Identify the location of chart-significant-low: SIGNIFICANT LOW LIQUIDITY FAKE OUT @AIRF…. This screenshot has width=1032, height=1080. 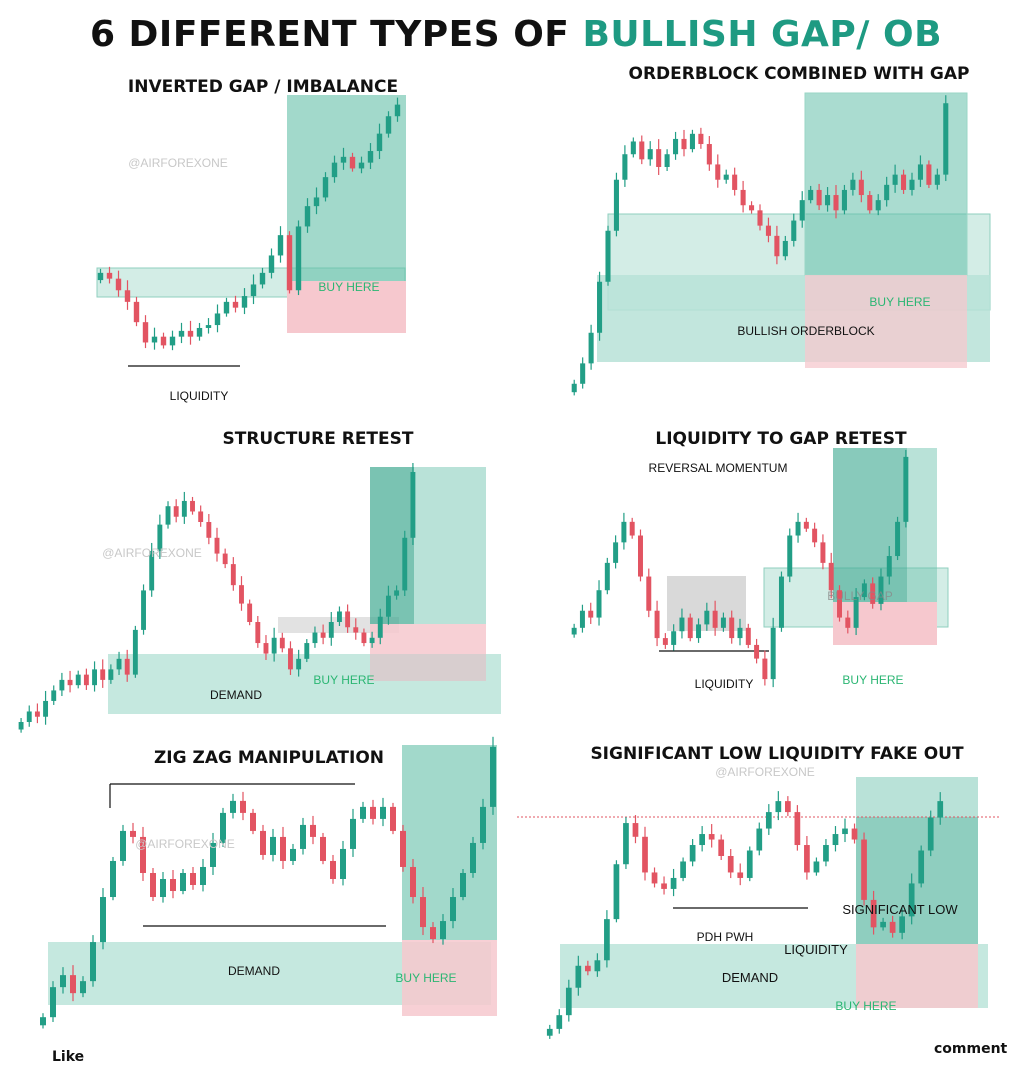
(758, 891).